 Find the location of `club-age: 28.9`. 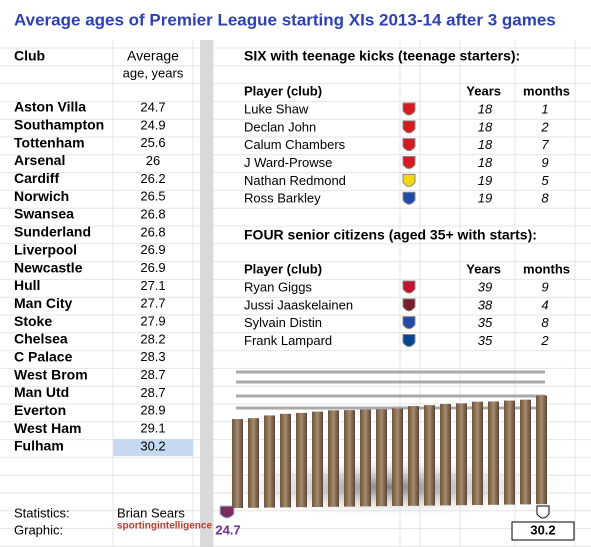

club-age: 28.9 is located at coordinates (152, 410).